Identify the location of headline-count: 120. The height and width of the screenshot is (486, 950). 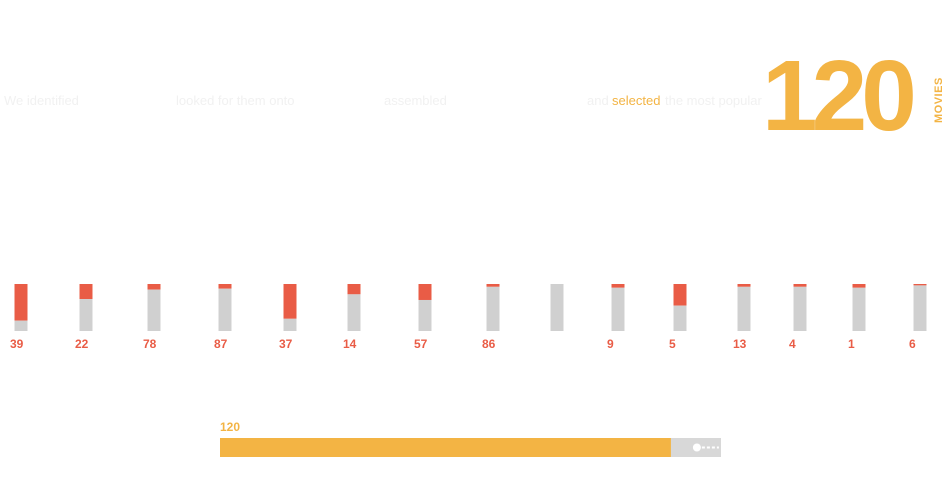
(839, 96).